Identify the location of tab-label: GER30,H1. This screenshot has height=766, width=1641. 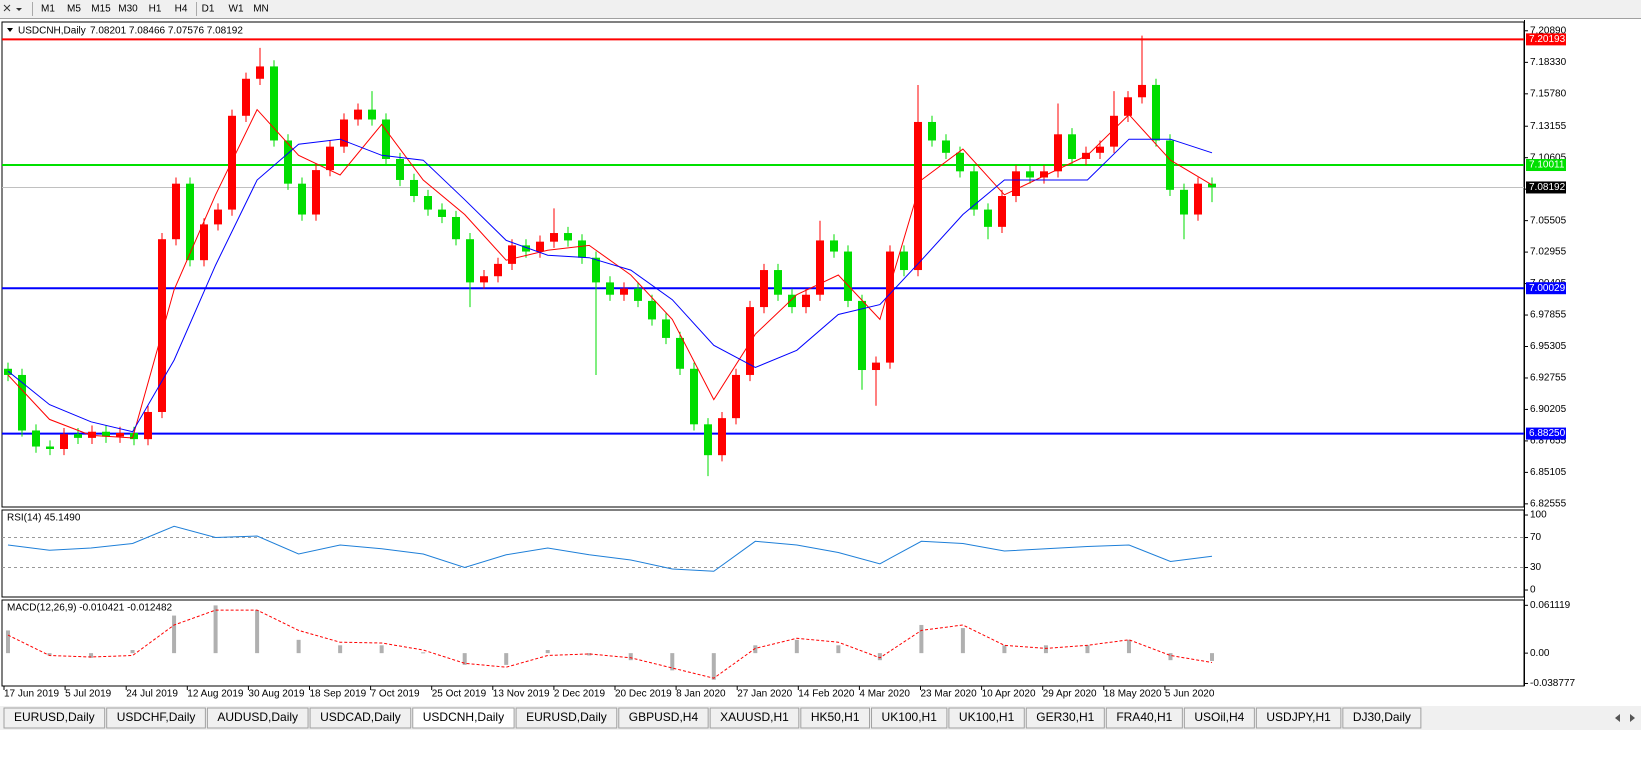
(1065, 717).